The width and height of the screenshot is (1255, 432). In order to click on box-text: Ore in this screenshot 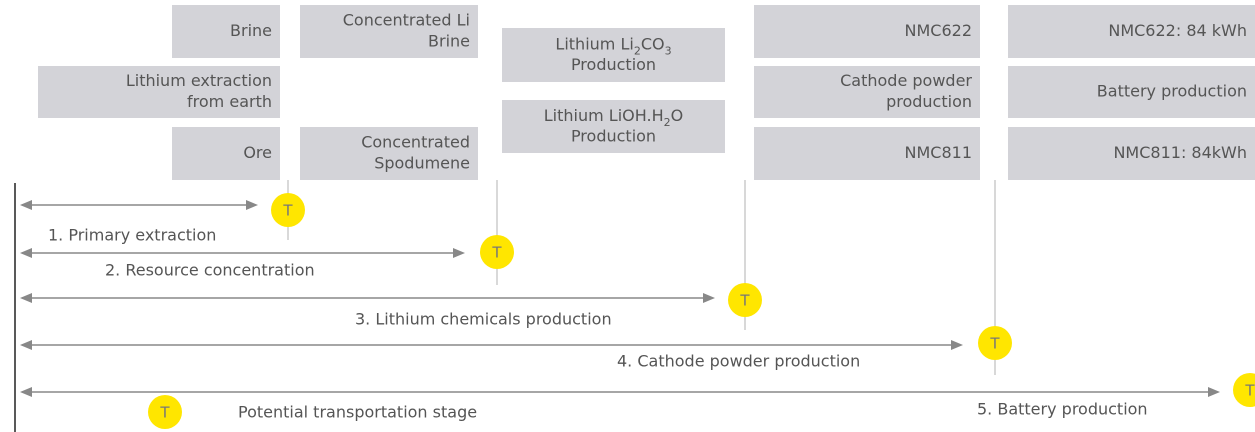, I will do `click(257, 152)`.